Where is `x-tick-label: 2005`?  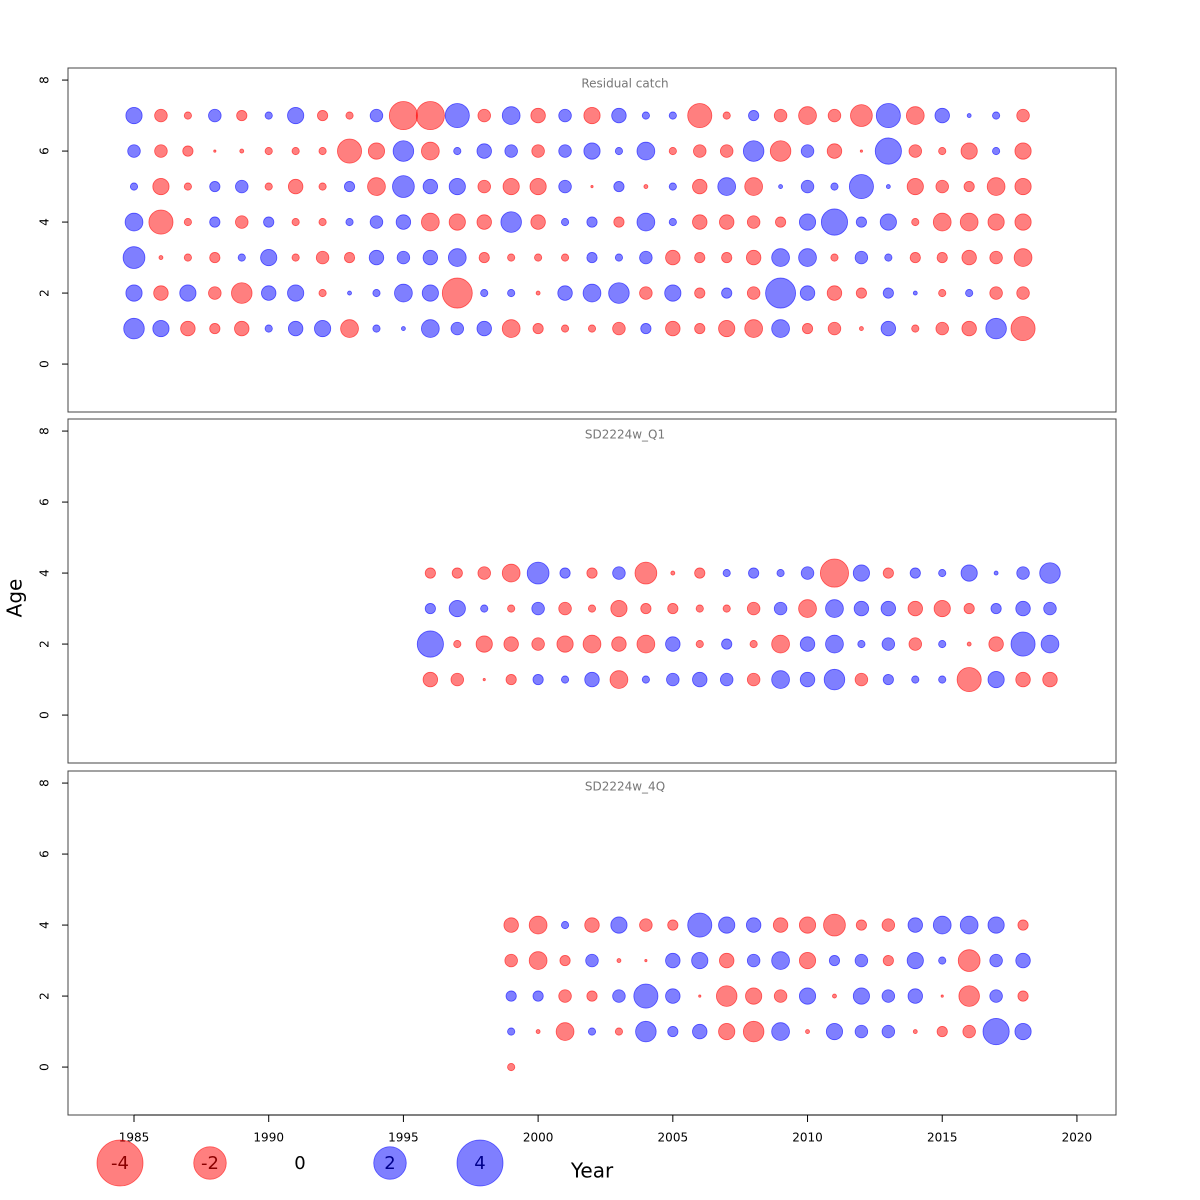 x-tick-label: 2005 is located at coordinates (673, 1138).